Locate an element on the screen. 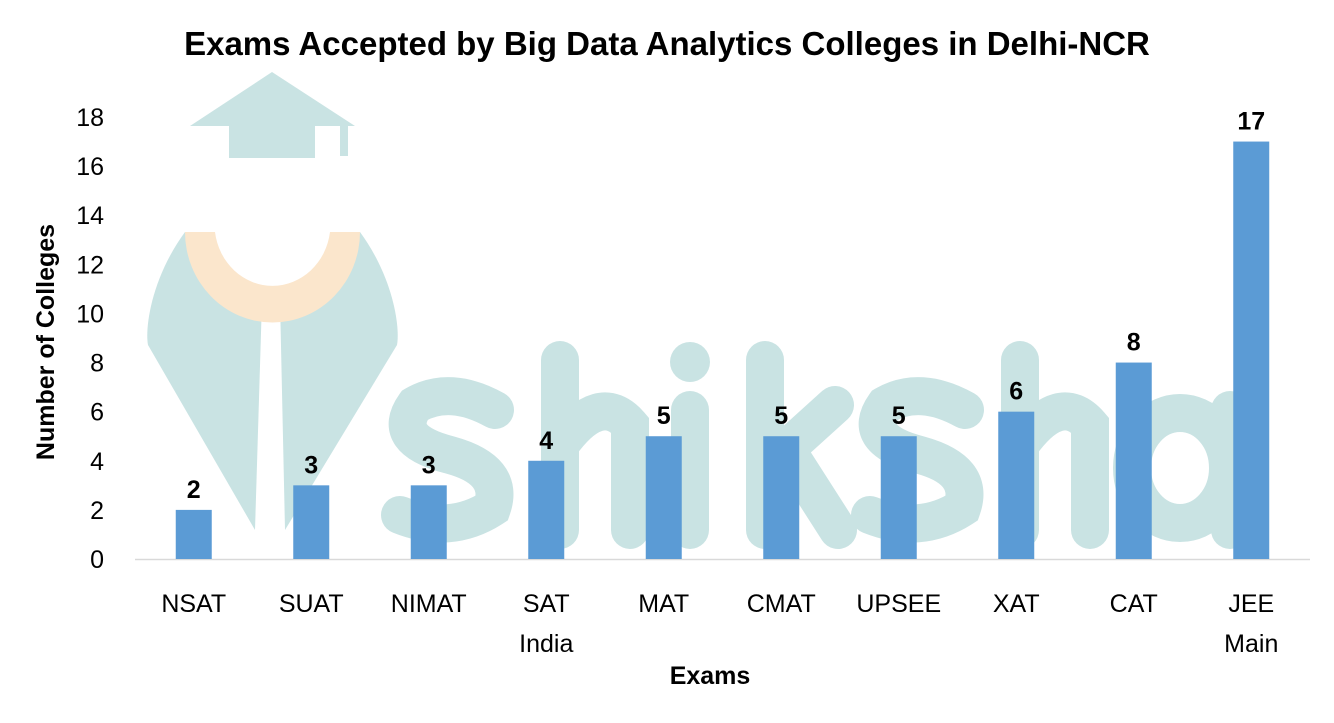 The width and height of the screenshot is (1334, 723). y-tick-label: 0 is located at coordinates (97, 560).